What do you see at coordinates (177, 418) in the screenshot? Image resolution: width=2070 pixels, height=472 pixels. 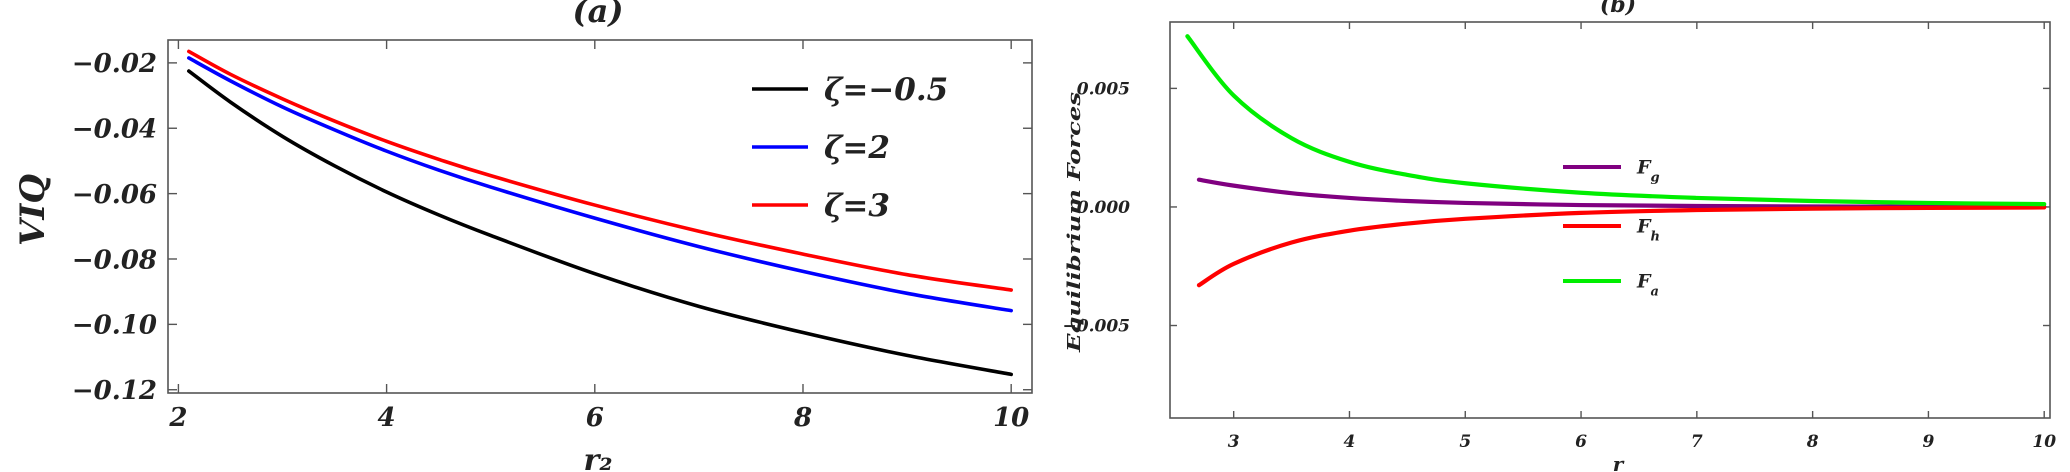 I see `x-tick-label: 2` at bounding box center [177, 418].